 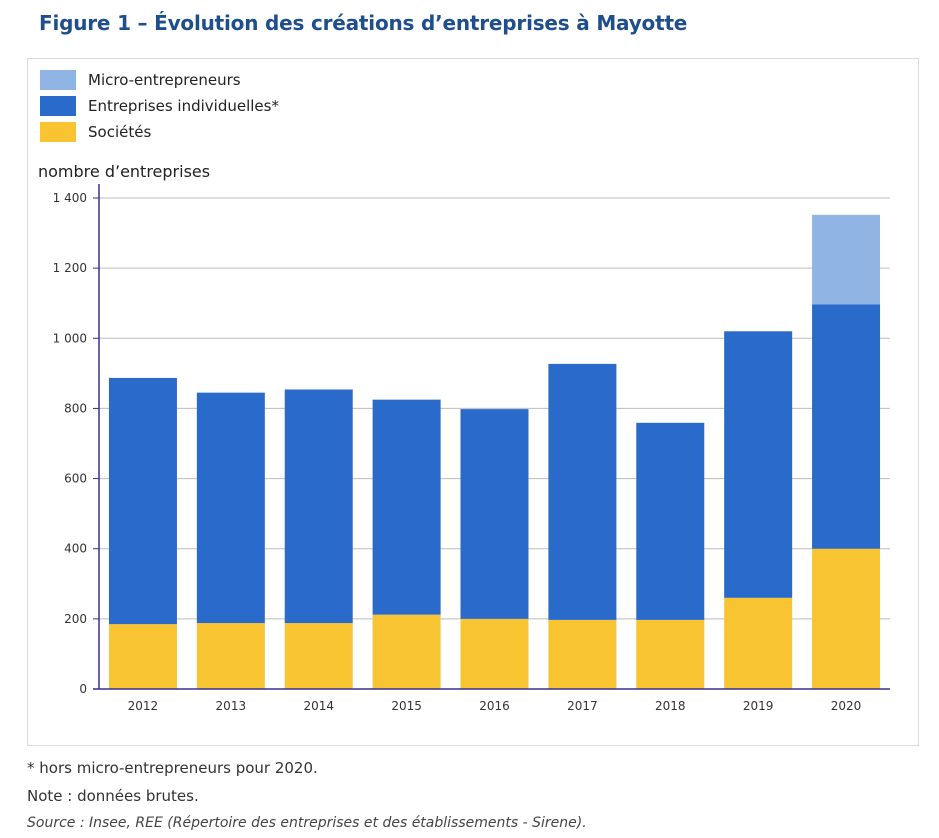 I want to click on y-tick-label: 1 000, so click(x=70, y=338).